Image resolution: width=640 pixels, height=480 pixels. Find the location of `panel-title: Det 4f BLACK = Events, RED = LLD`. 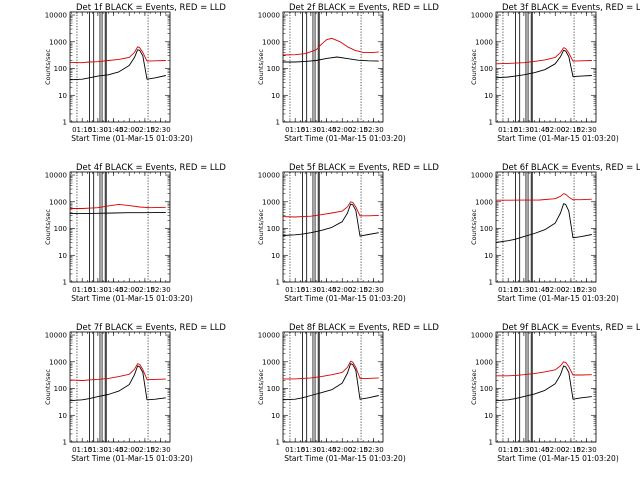

panel-title: Det 4f BLACK = Events, RED = LLD is located at coordinates (151, 168).